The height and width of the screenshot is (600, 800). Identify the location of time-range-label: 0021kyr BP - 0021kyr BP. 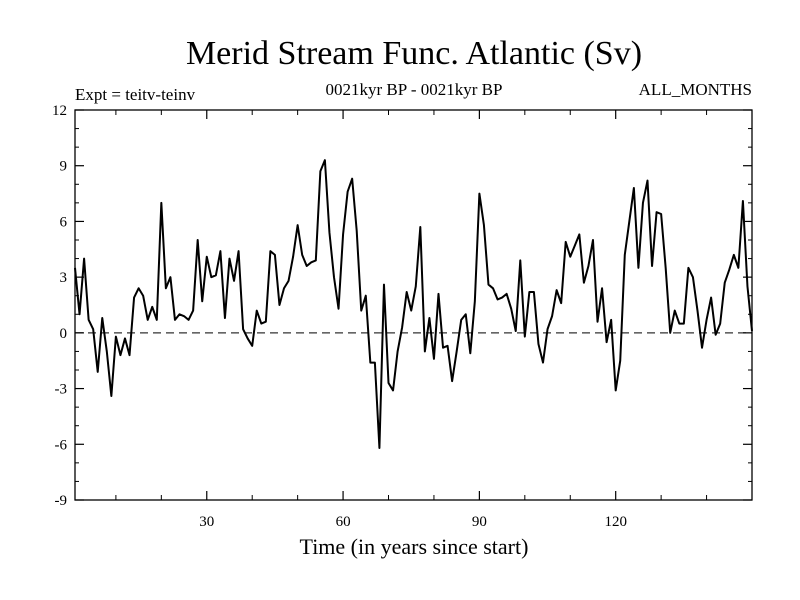
(414, 89).